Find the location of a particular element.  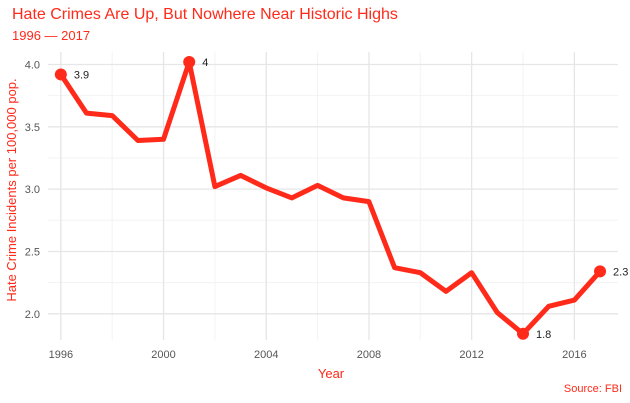

x-axis-ticks: 1996 2000 2004 2008 2012 2016 is located at coordinates (318, 355).